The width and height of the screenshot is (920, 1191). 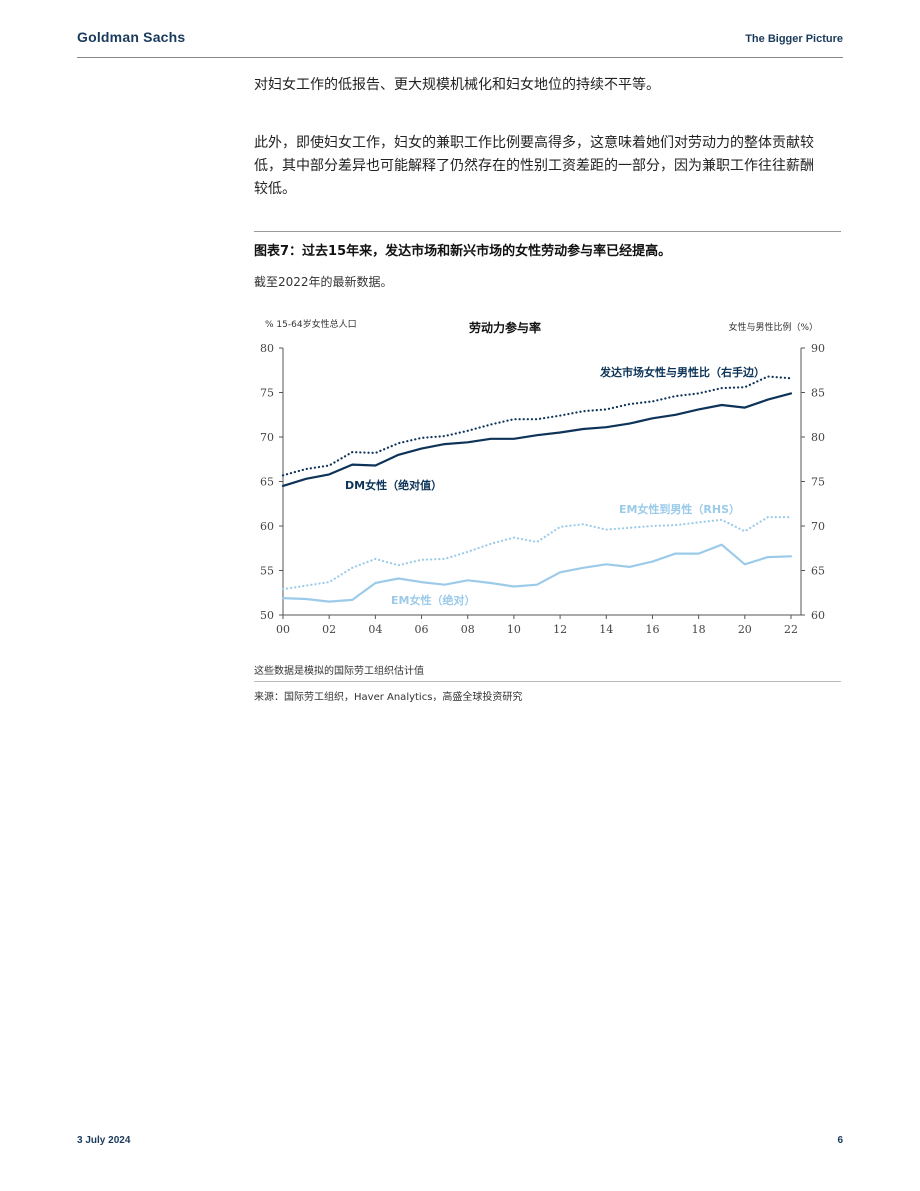 I want to click on x-tick-label: 12, so click(x=560, y=629).